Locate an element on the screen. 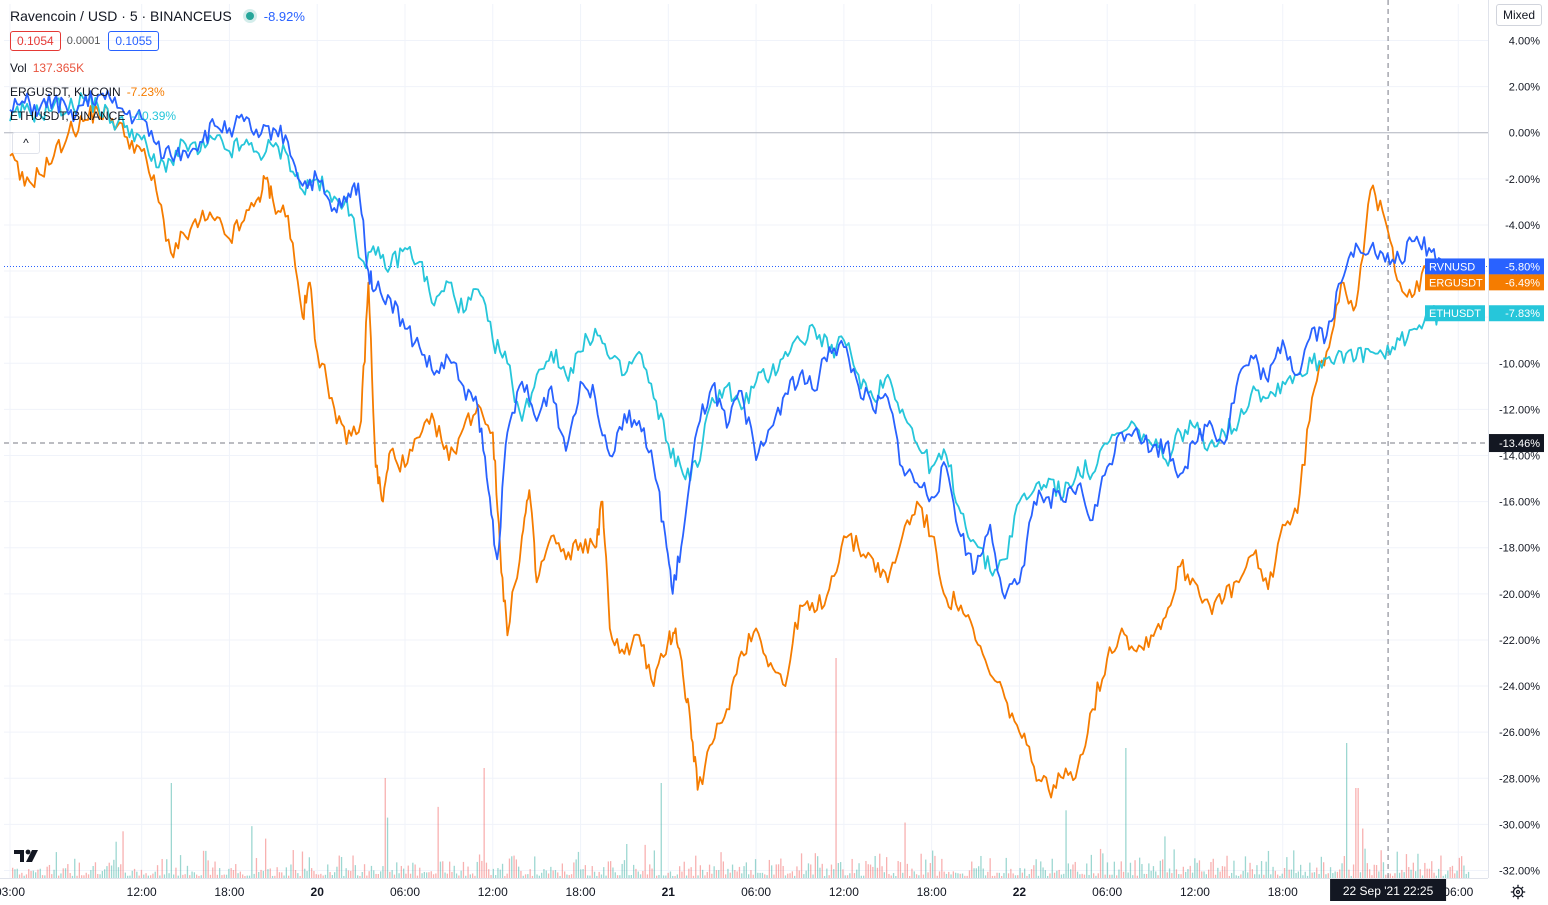  ask-price: 0.1055 is located at coordinates (134, 41).